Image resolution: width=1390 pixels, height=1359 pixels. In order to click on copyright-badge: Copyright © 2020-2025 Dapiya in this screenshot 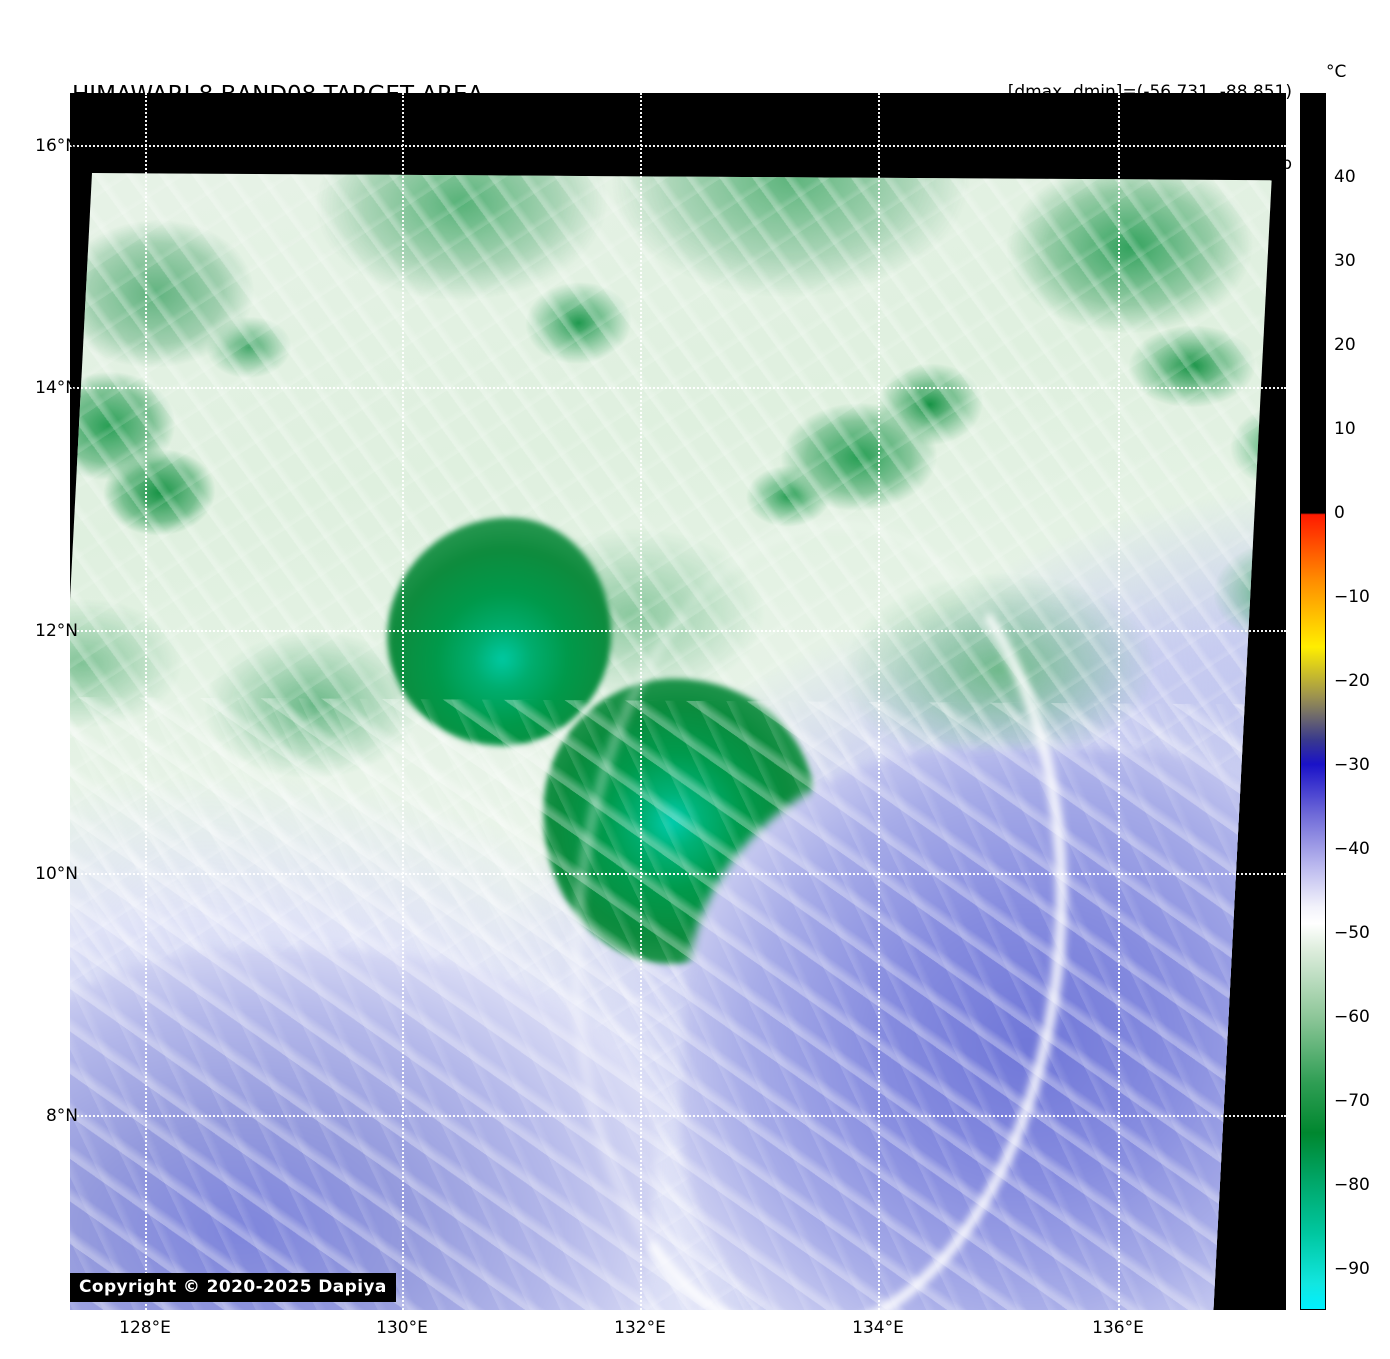, I will do `click(233, 1287)`.